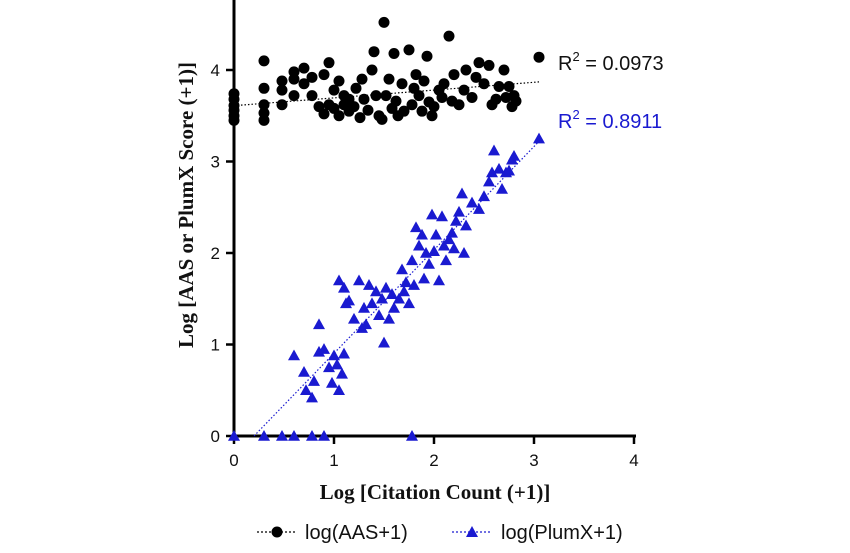 This screenshot has height=553, width=850. I want to click on legend-label-plumx: log(PlumX+1), so click(562, 533).